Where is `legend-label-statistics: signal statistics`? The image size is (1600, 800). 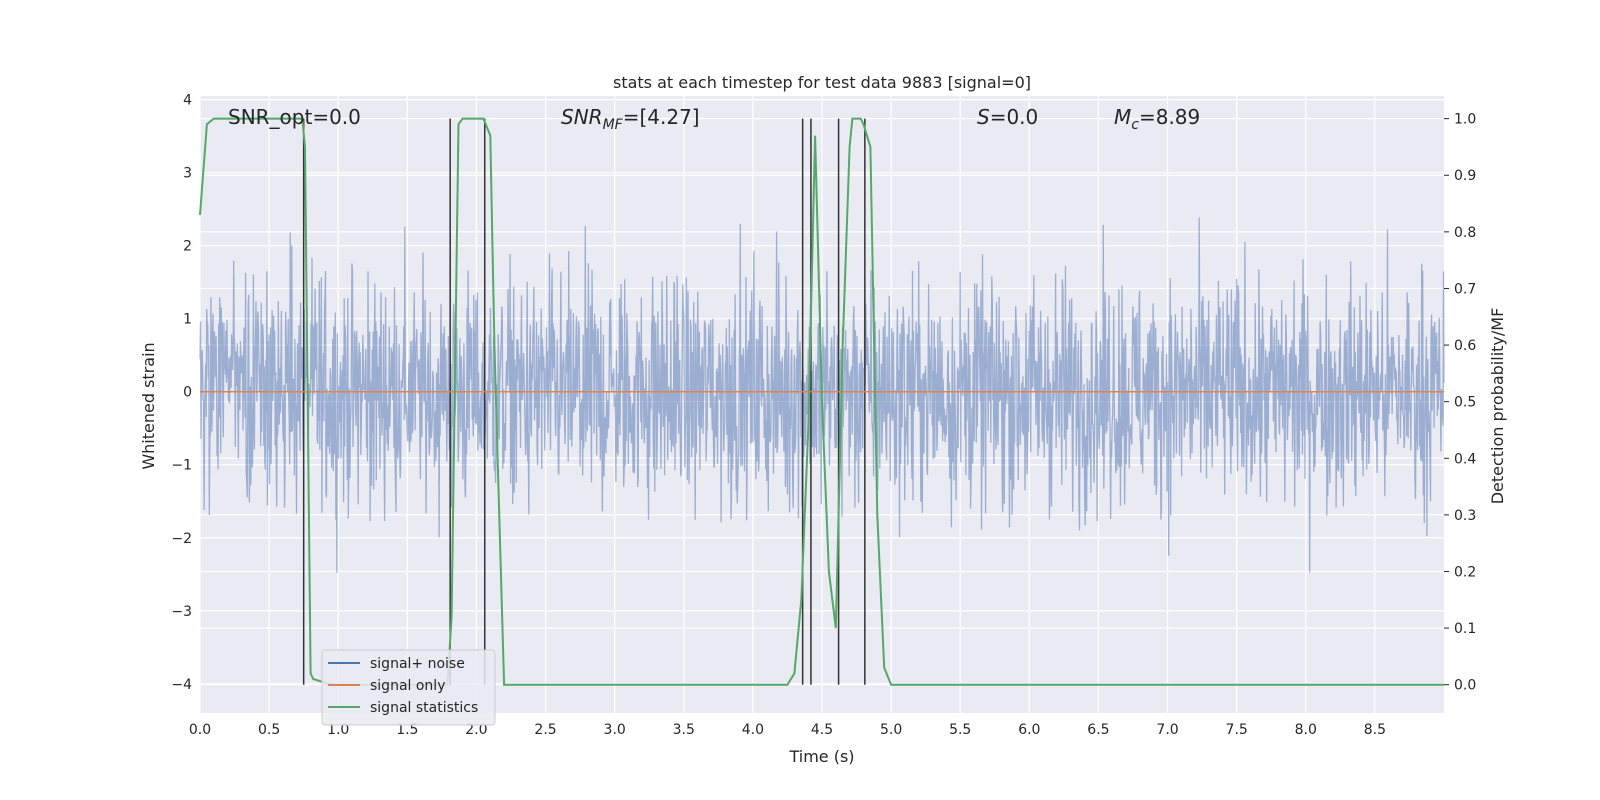
legend-label-statistics: signal statistics is located at coordinates (424, 708).